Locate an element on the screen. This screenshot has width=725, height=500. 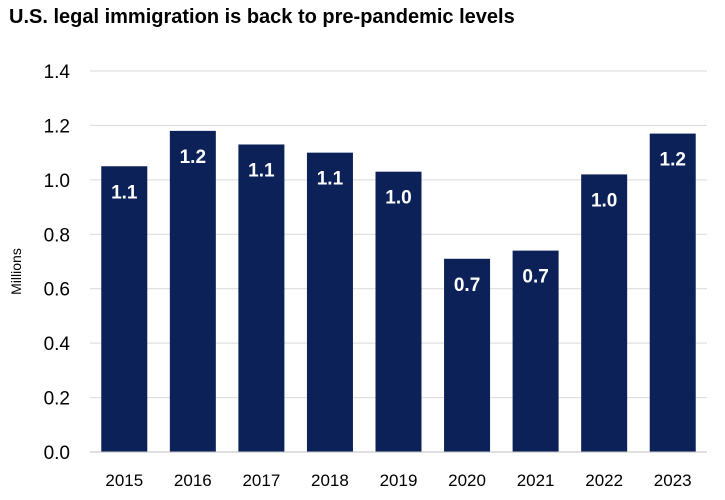
bar-2018 is located at coordinates (329, 302).